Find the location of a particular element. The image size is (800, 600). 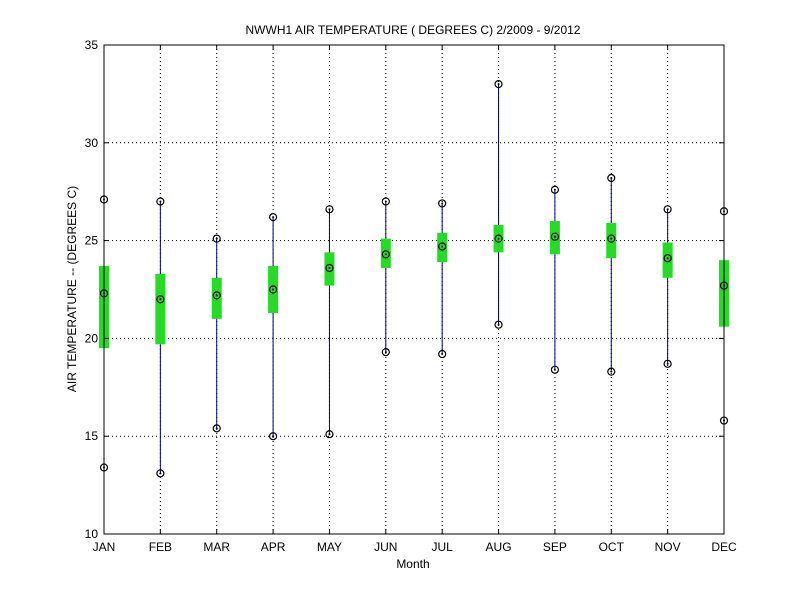

x-tick-label: FEB is located at coordinates (160, 547).